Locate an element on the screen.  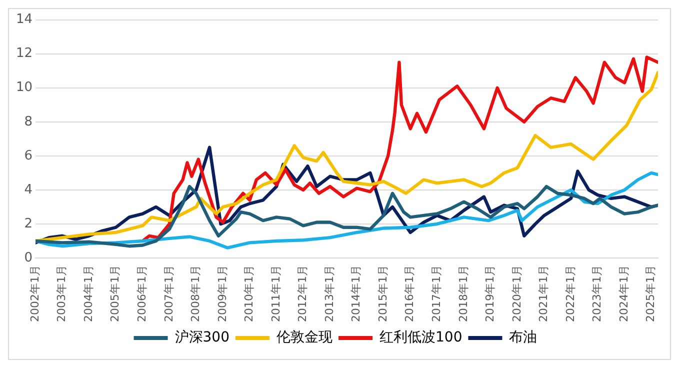
y-tick-label: 8 is located at coordinates (28, 122).